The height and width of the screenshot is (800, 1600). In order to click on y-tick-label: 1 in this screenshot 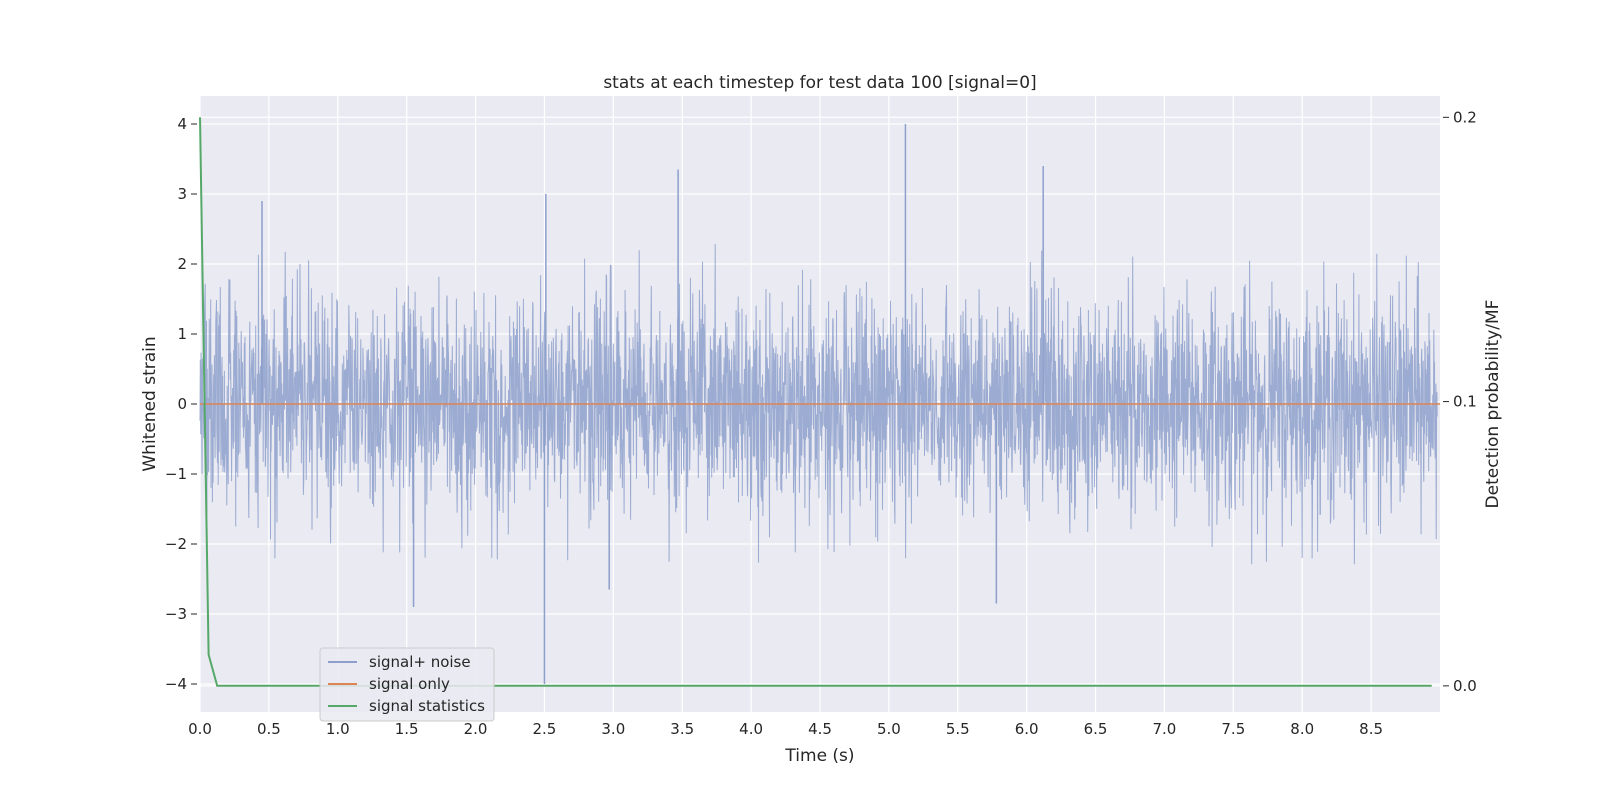, I will do `click(182, 334)`.